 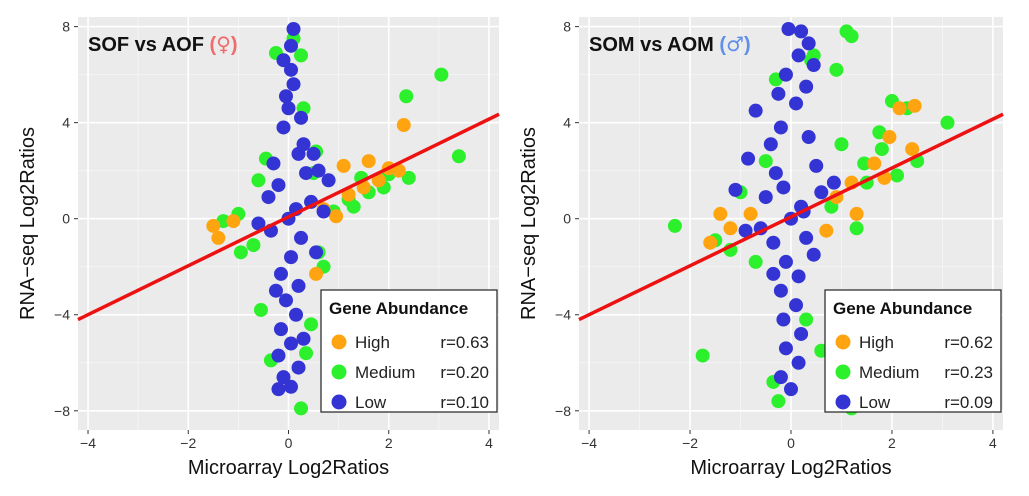 I want to click on chart-1-title-paren-close: ), so click(x=747, y=45).